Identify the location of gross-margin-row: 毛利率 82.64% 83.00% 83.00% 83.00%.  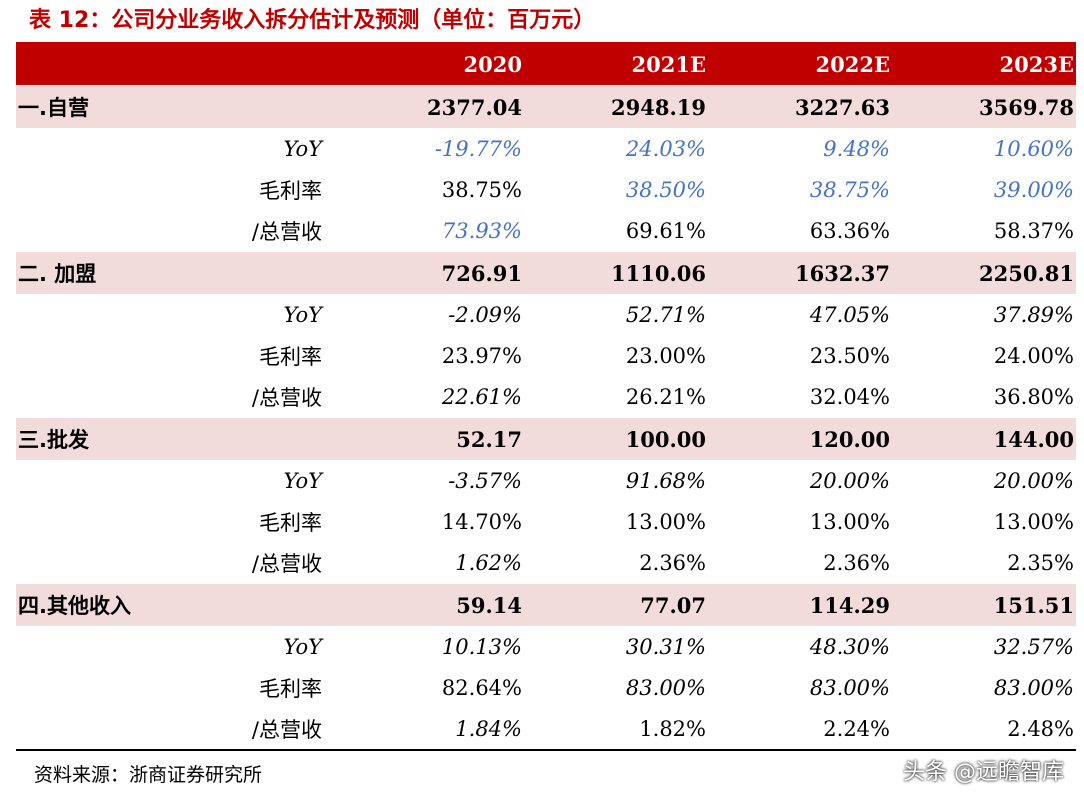
(546, 687).